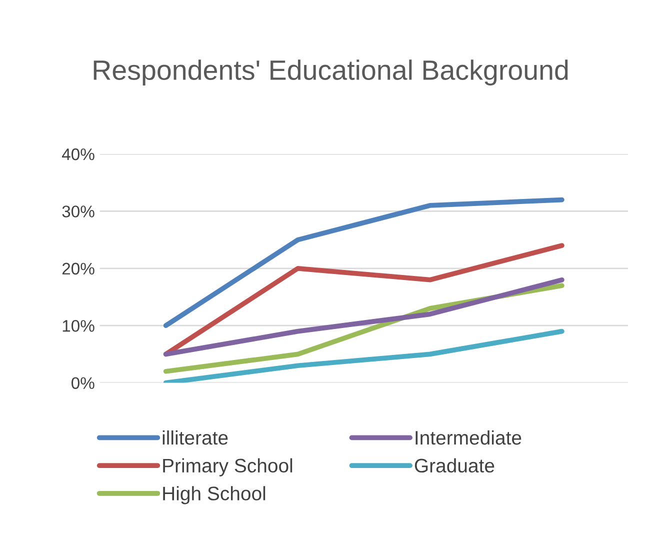  What do you see at coordinates (78, 326) in the screenshot?
I see `y-tick-label: 10%` at bounding box center [78, 326].